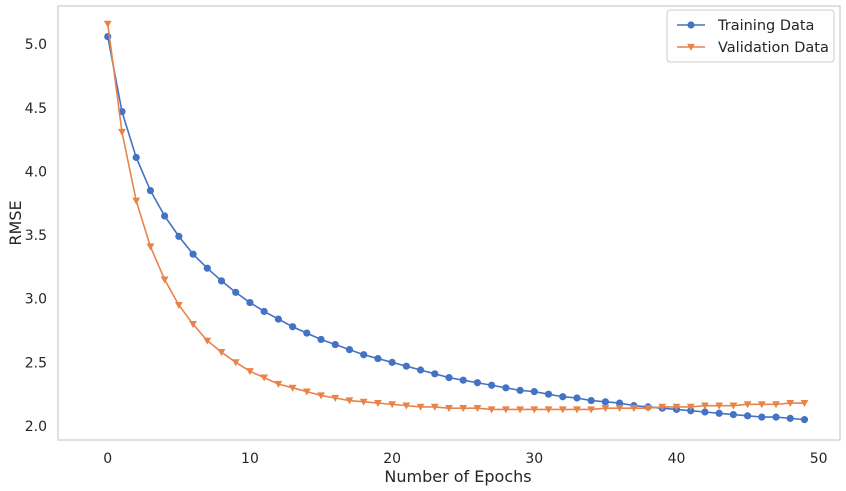  I want to click on x-tick-label: 40, so click(677, 459).